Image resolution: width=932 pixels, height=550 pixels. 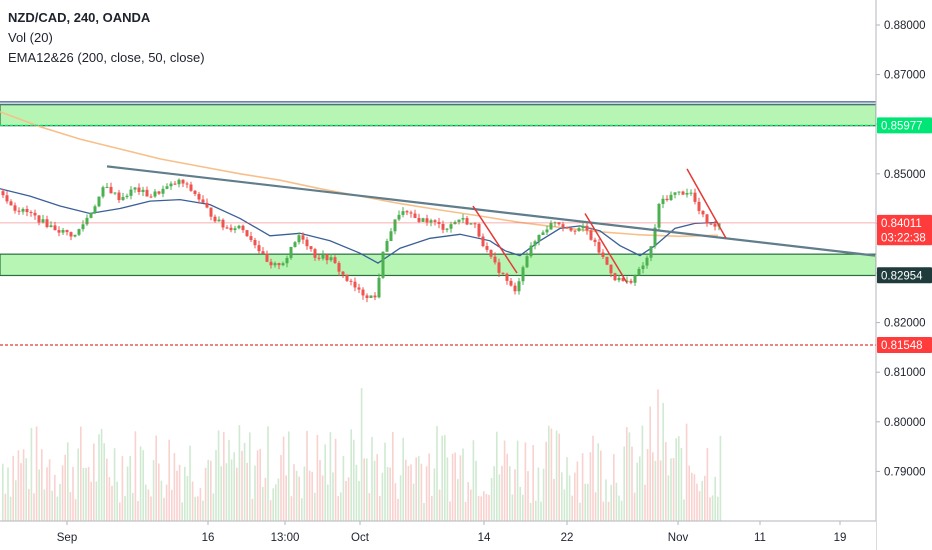 I want to click on price-tag-label: 0.84011, so click(x=901, y=224).